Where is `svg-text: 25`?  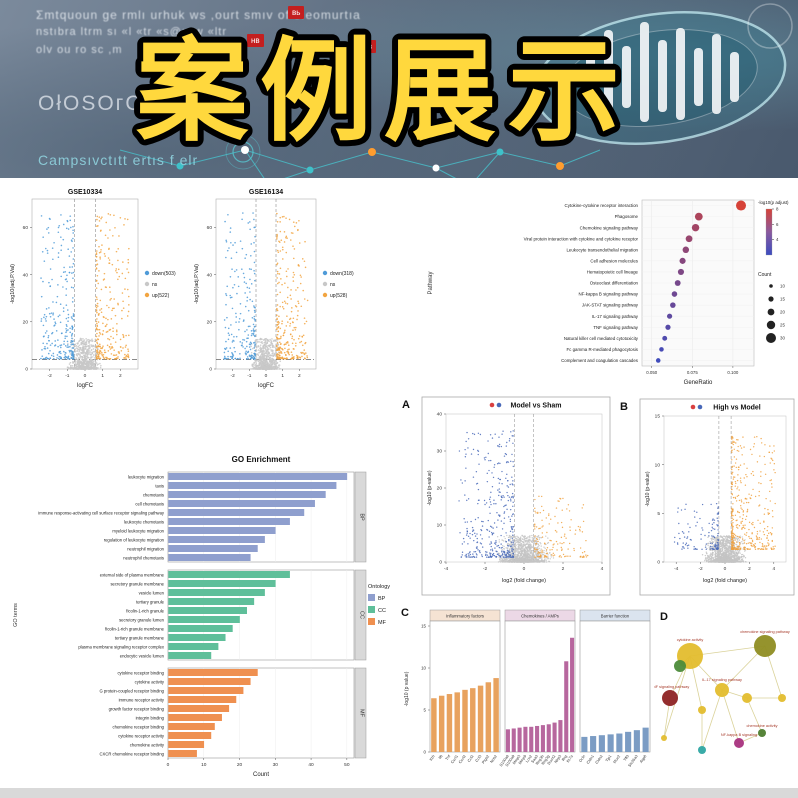
svg-text: 25 is located at coordinates (782, 325).